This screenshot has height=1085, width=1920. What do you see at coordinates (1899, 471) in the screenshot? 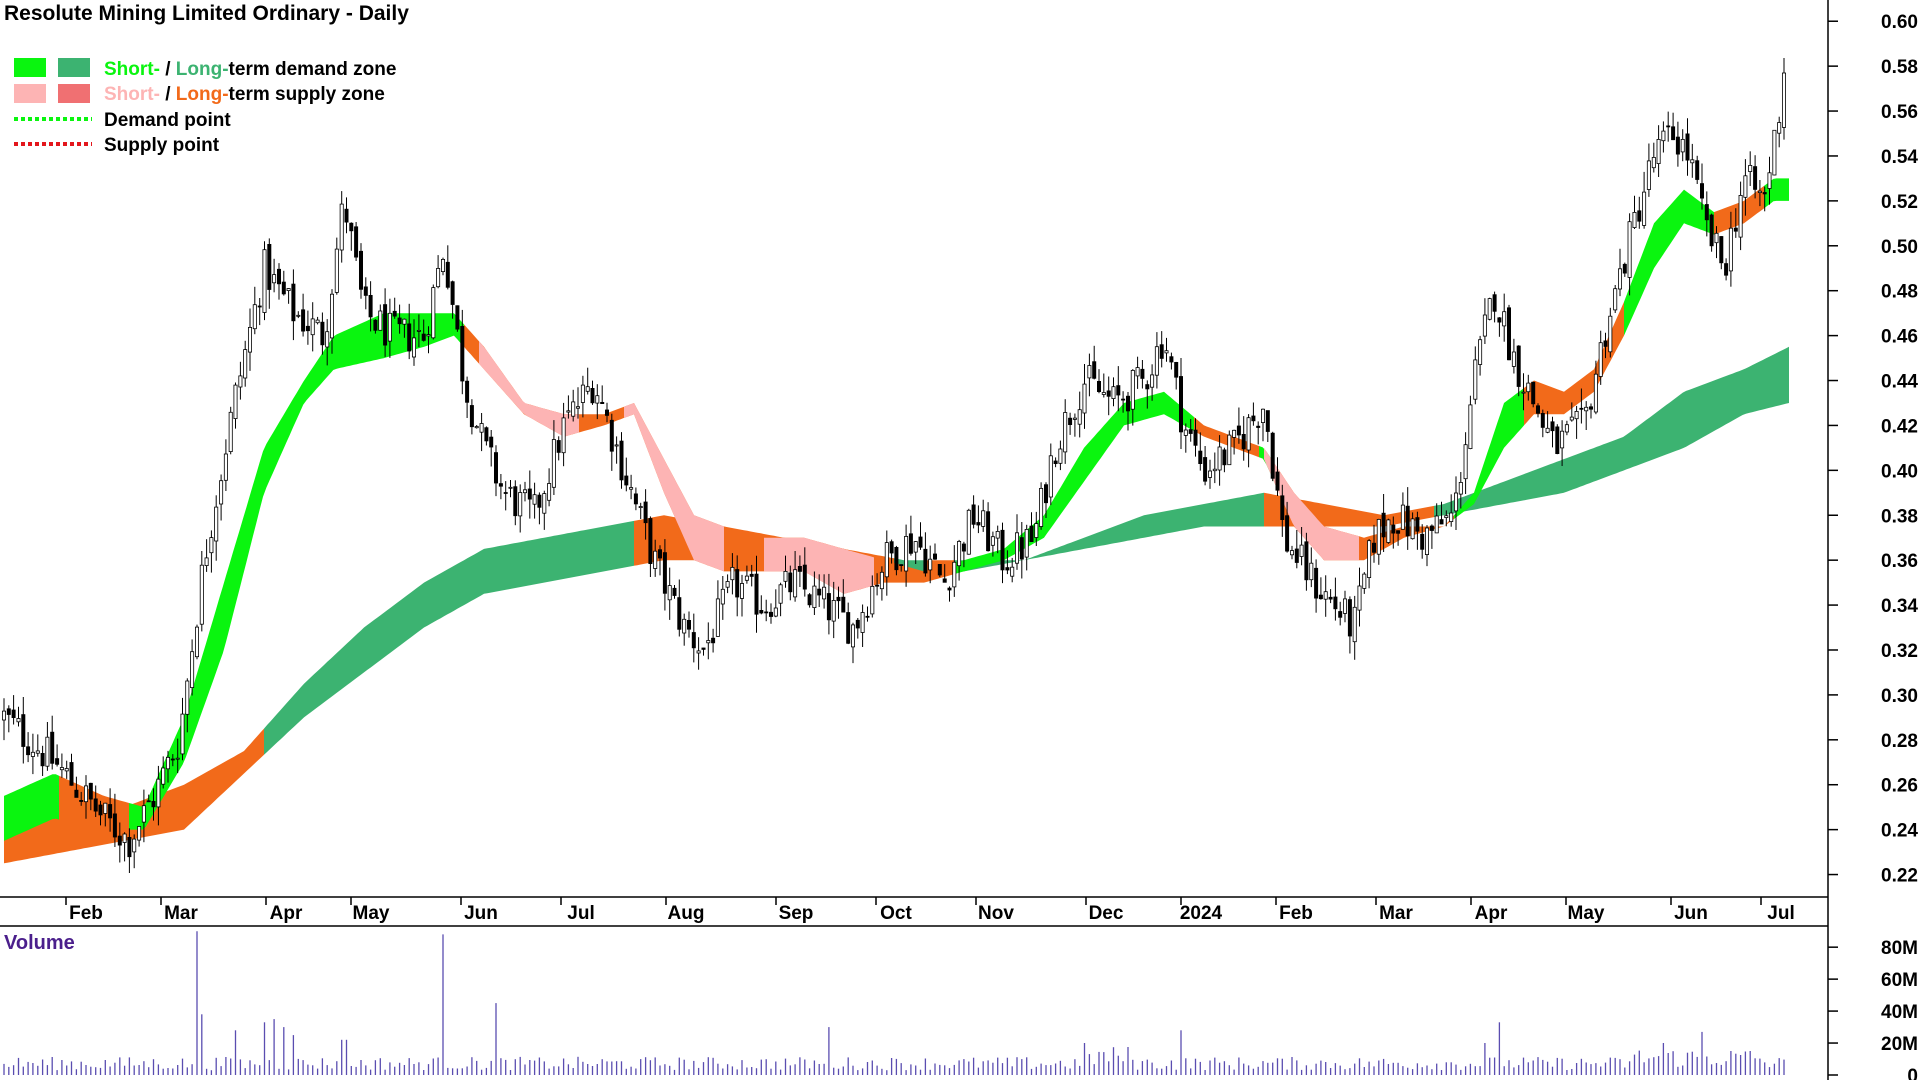
I see `price-tick-label: 0.40` at bounding box center [1899, 471].